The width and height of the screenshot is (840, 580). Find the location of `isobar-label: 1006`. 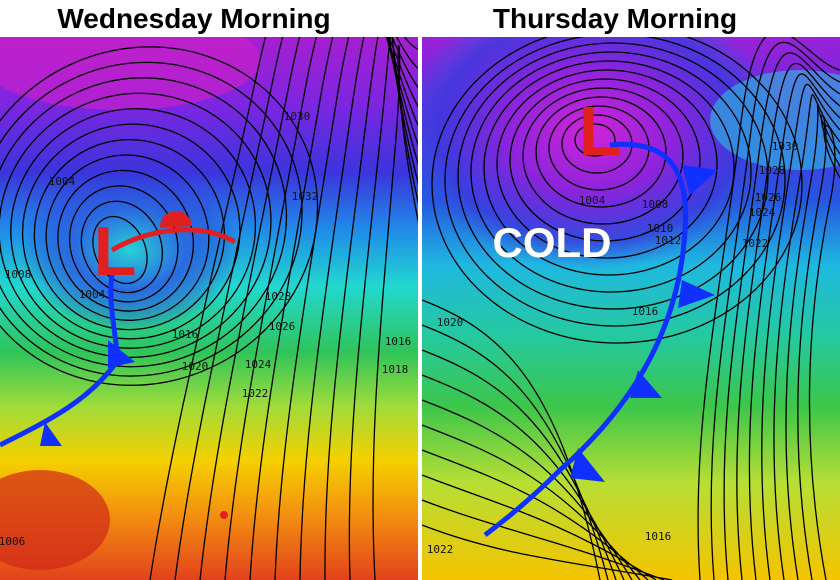

isobar-label: 1006 is located at coordinates (12, 541).